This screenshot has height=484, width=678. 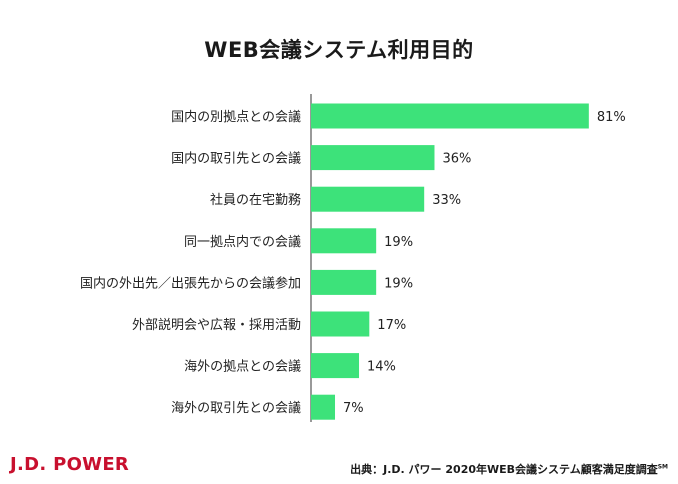 What do you see at coordinates (255, 200) in the screenshot?
I see `category-label: 社員の在宅勤務` at bounding box center [255, 200].